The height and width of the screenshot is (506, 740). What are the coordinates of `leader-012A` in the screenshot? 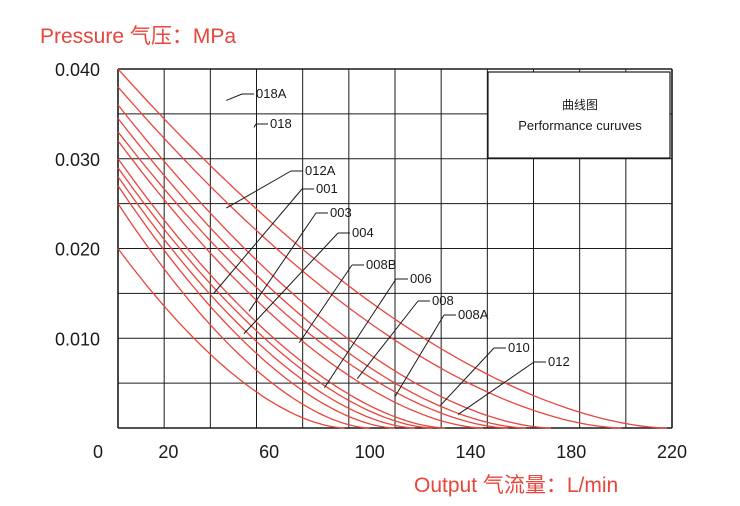 It's located at (259, 189).